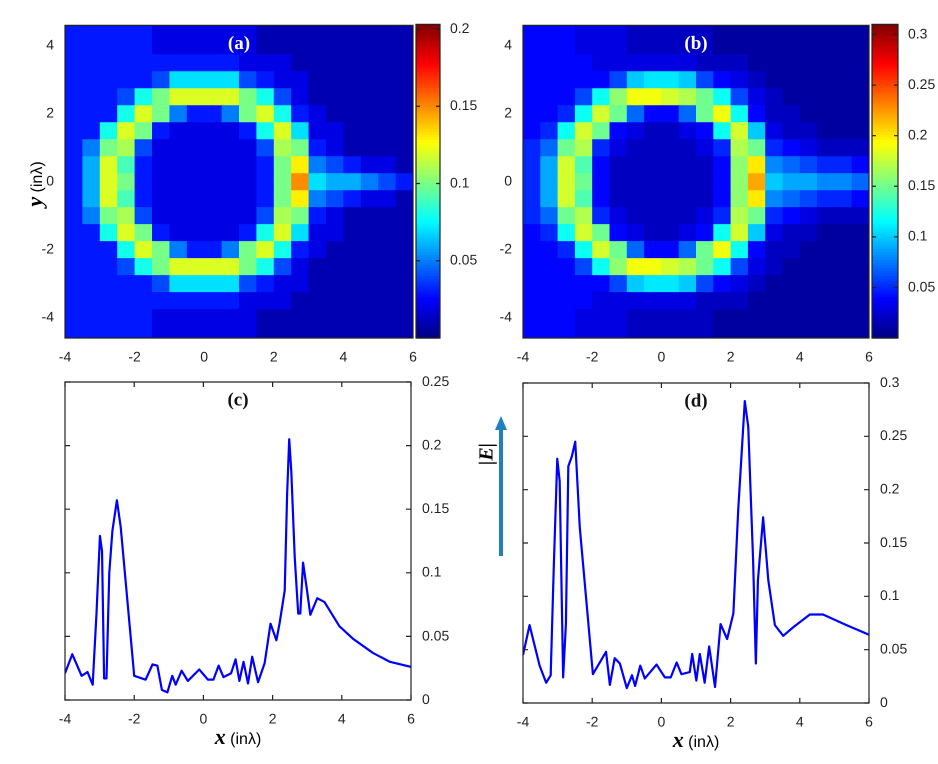 The image size is (938, 764). I want to click on y-axis-title: |E|, so click(487, 454).